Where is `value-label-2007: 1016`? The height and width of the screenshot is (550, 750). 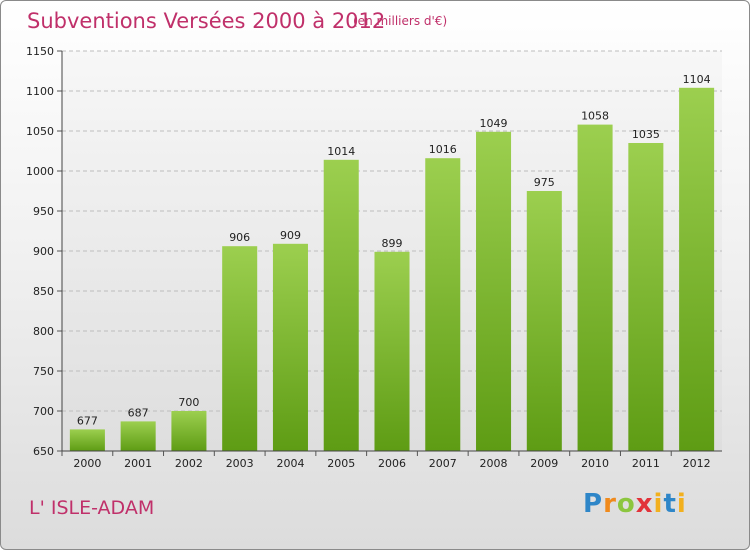
value-label-2007: 1016 is located at coordinates (443, 149).